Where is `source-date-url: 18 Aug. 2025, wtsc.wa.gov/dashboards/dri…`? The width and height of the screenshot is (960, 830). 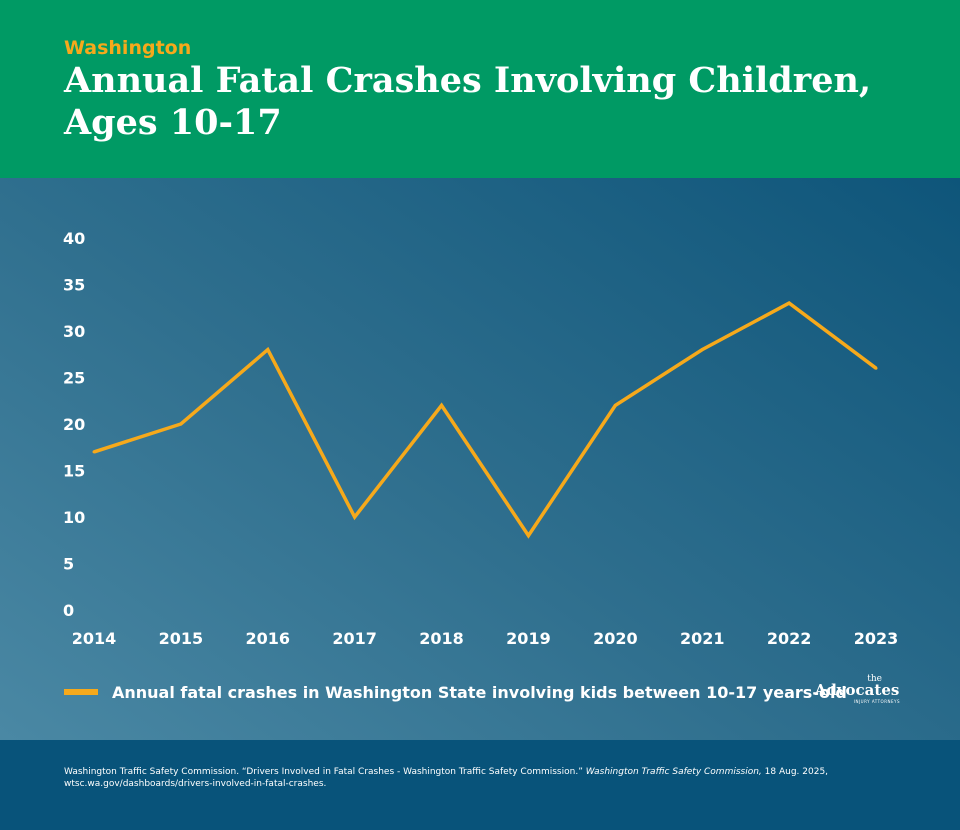 source-date-url: 18 Aug. 2025, wtsc.wa.gov/dashboards/dri… is located at coordinates (446, 778).